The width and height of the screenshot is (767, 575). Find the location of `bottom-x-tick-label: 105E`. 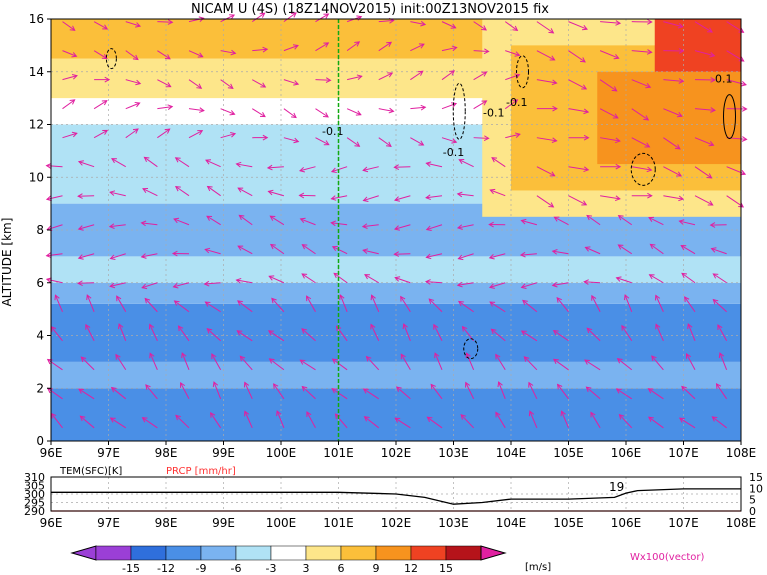

bottom-x-tick-label: 105E is located at coordinates (568, 523).